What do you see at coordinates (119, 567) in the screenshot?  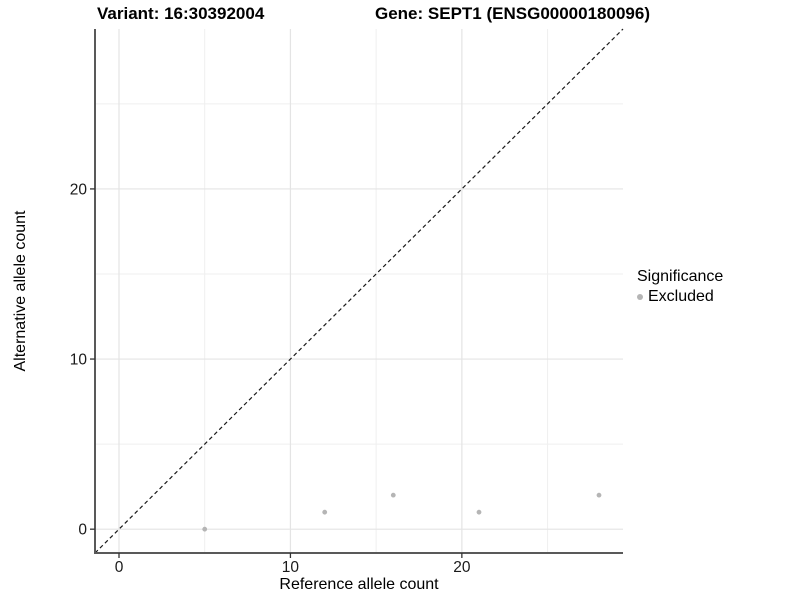 I see `x-tick-label: 0` at bounding box center [119, 567].